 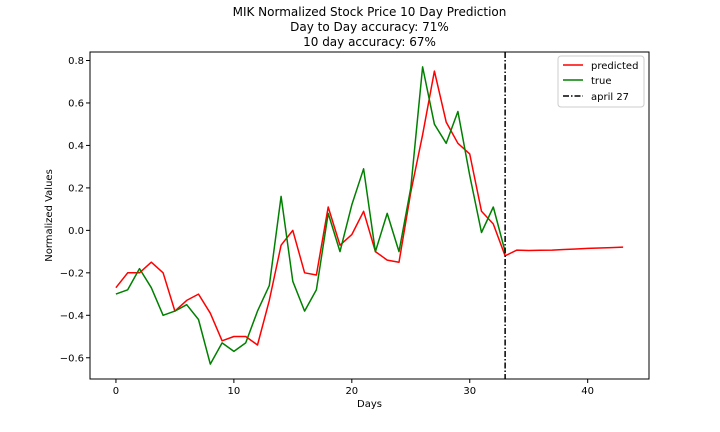 What do you see at coordinates (49, 215) in the screenshot?
I see `y-axis-label: Normalized Values` at bounding box center [49, 215].